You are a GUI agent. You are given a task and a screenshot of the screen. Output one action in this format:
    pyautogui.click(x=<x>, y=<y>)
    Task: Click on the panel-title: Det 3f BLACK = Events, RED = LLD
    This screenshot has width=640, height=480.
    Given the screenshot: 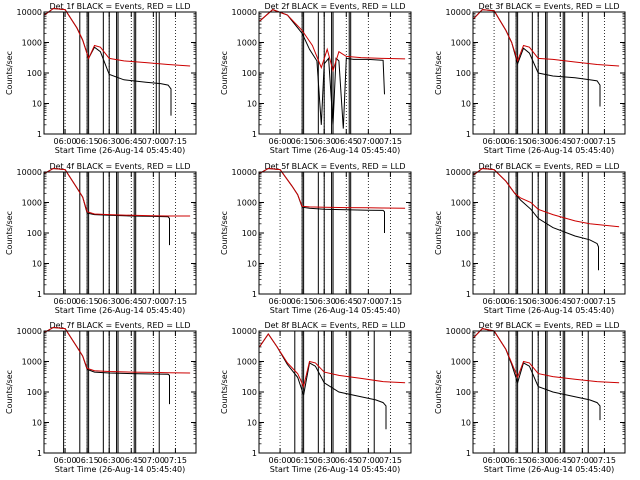 What is the action you would take?
    pyautogui.click(x=548, y=6)
    